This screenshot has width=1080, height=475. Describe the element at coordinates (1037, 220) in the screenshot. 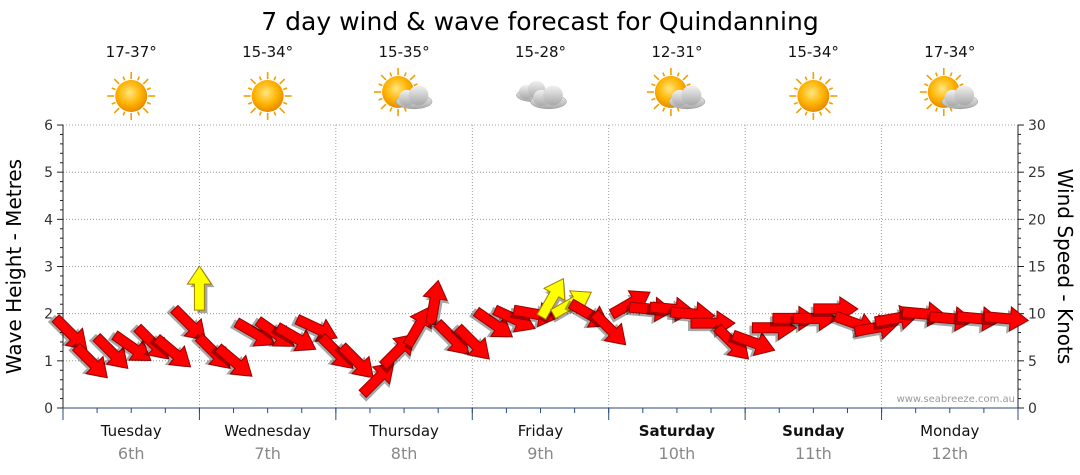

I see `right-tick-label: 20` at that location.